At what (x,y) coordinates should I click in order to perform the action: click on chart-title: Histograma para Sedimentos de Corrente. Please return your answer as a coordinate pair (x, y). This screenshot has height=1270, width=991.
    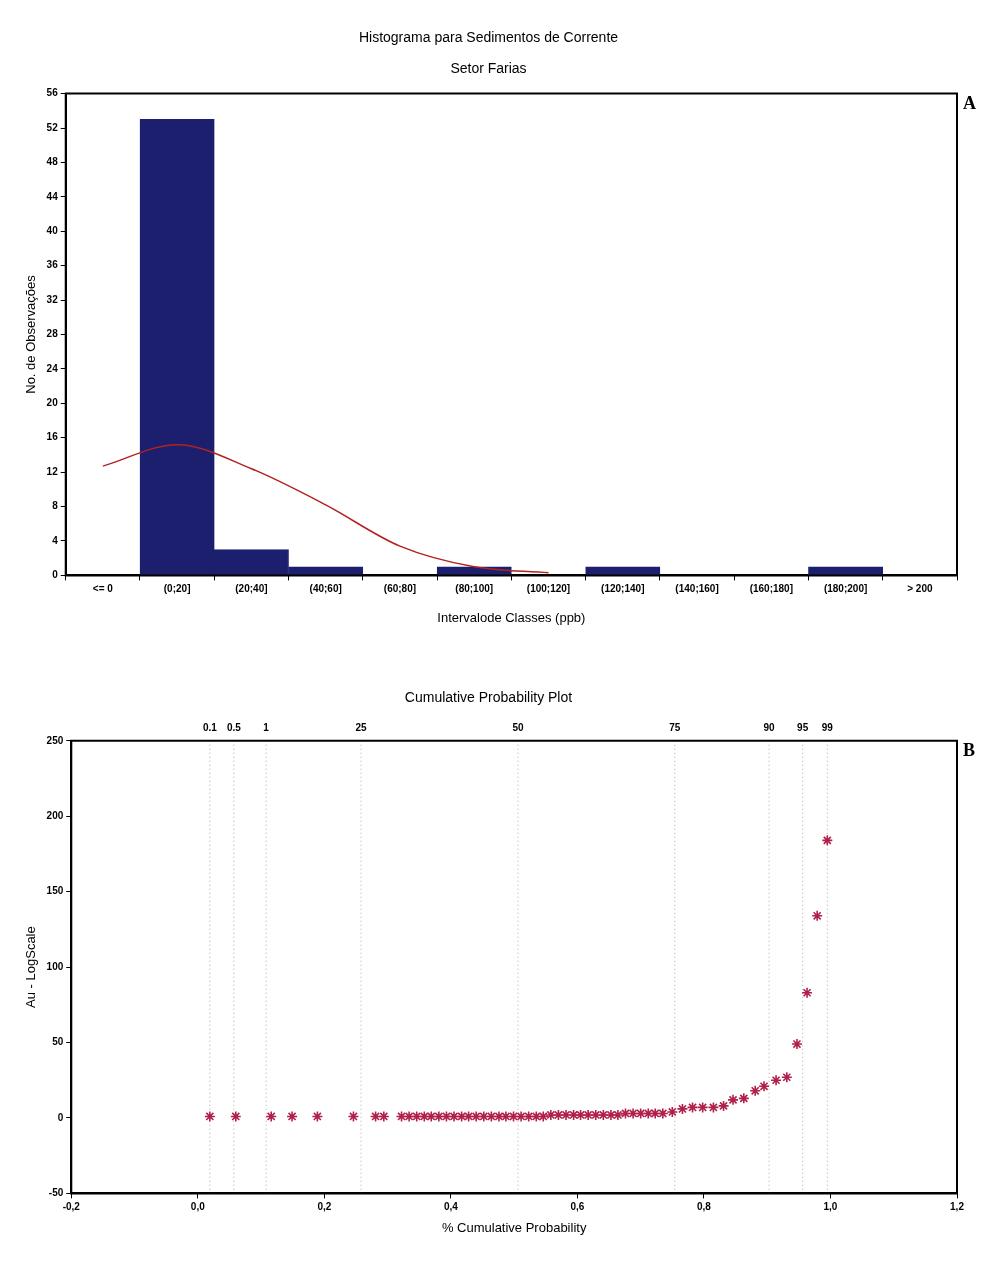
    Looking at the image, I should click on (488, 37).